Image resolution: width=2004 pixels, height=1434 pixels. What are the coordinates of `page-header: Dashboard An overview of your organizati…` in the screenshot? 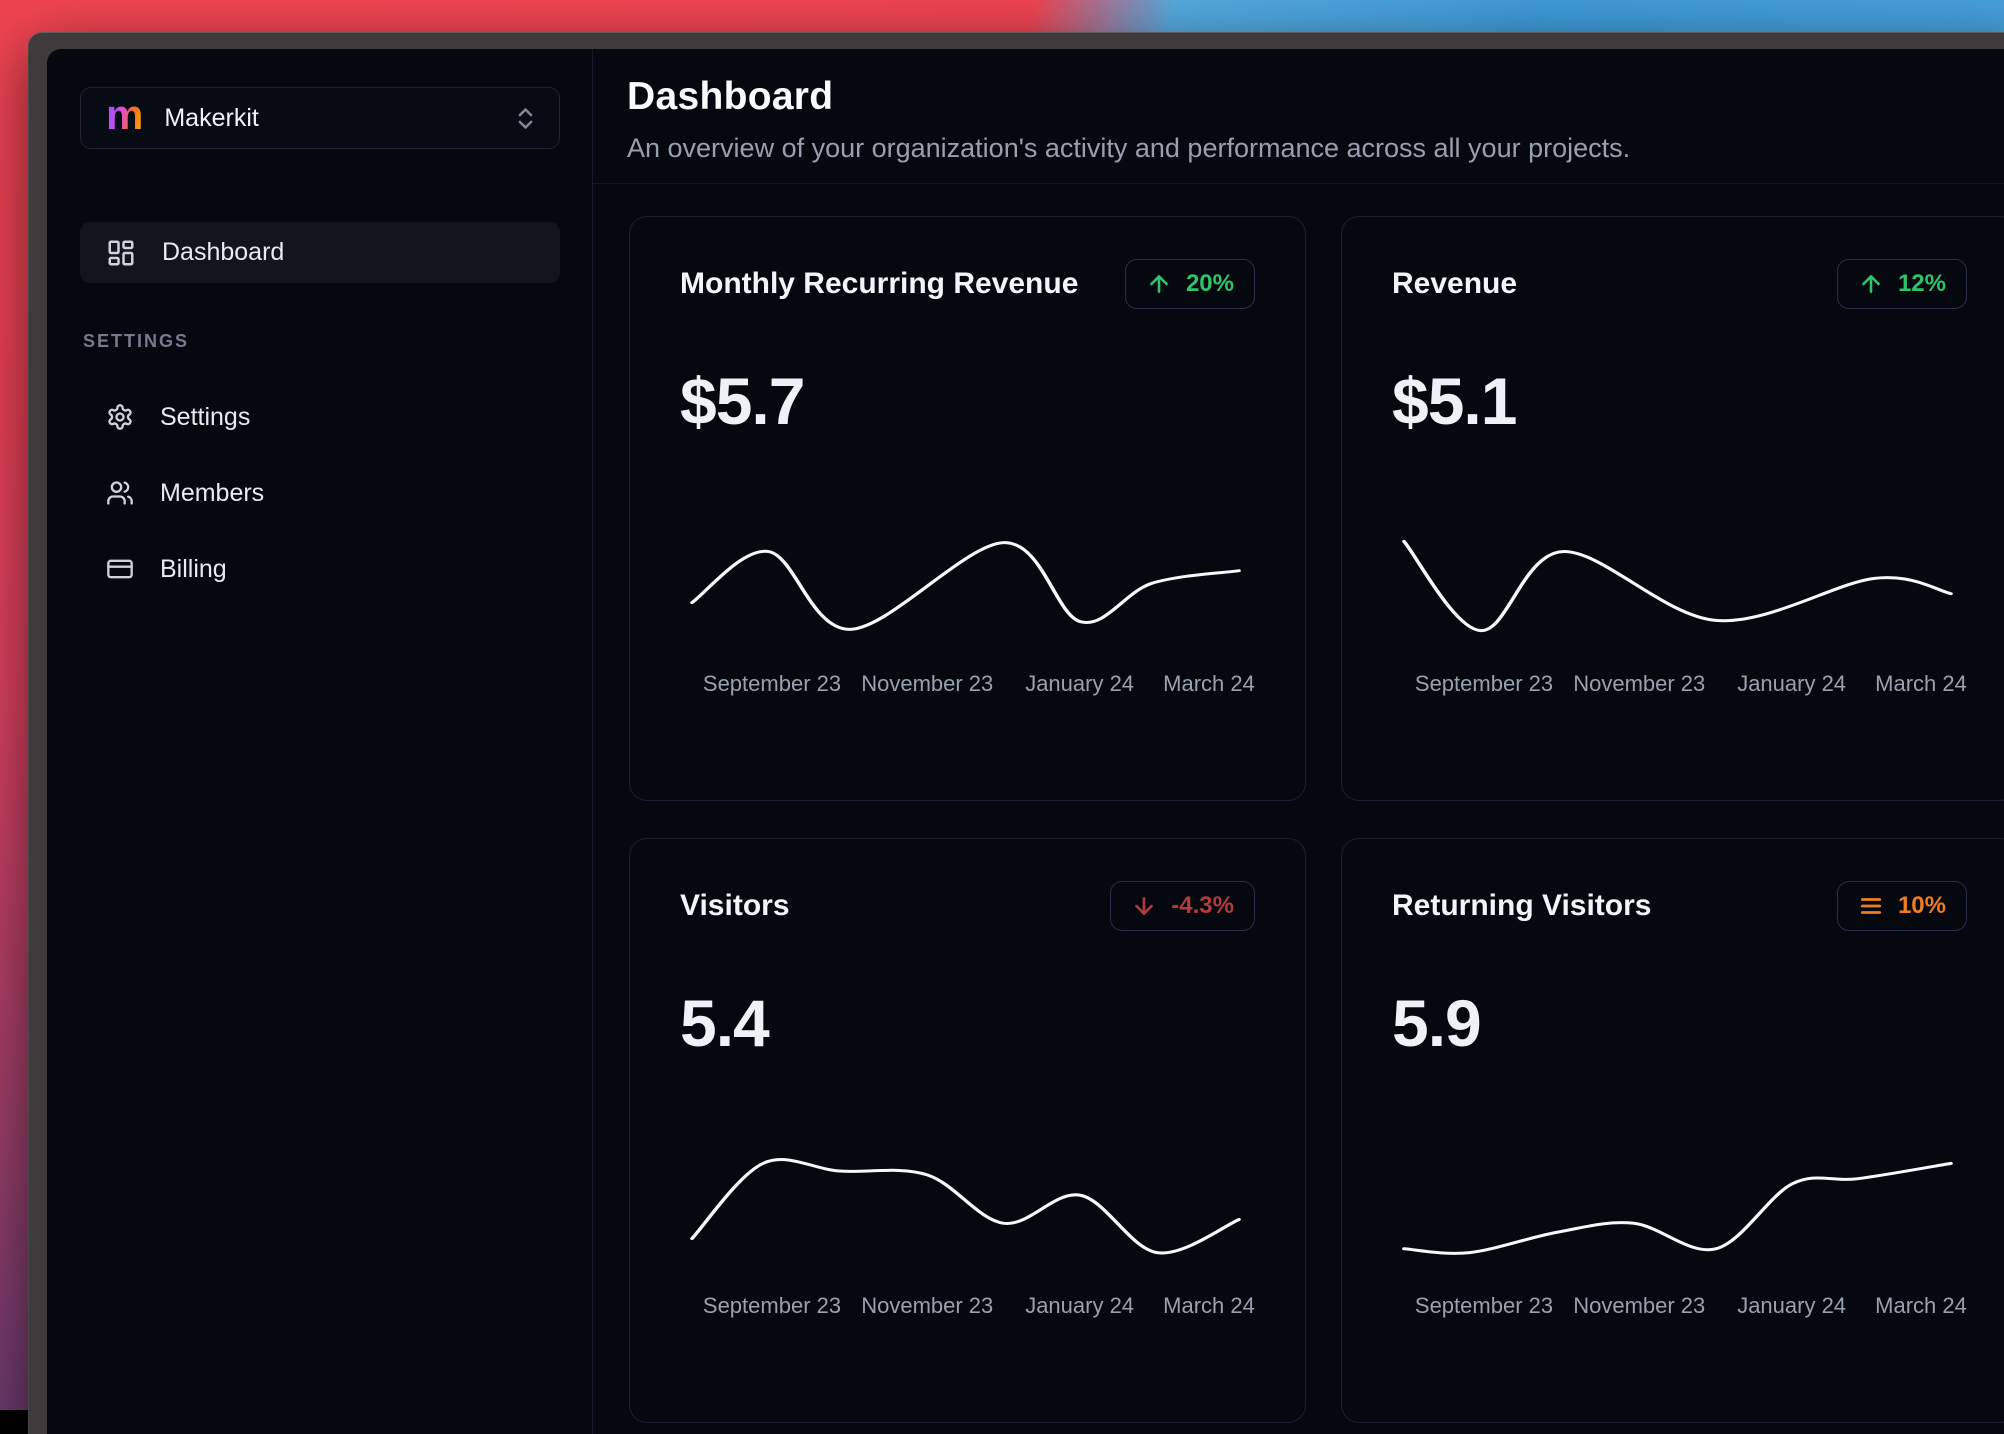 It's located at (1298, 116).